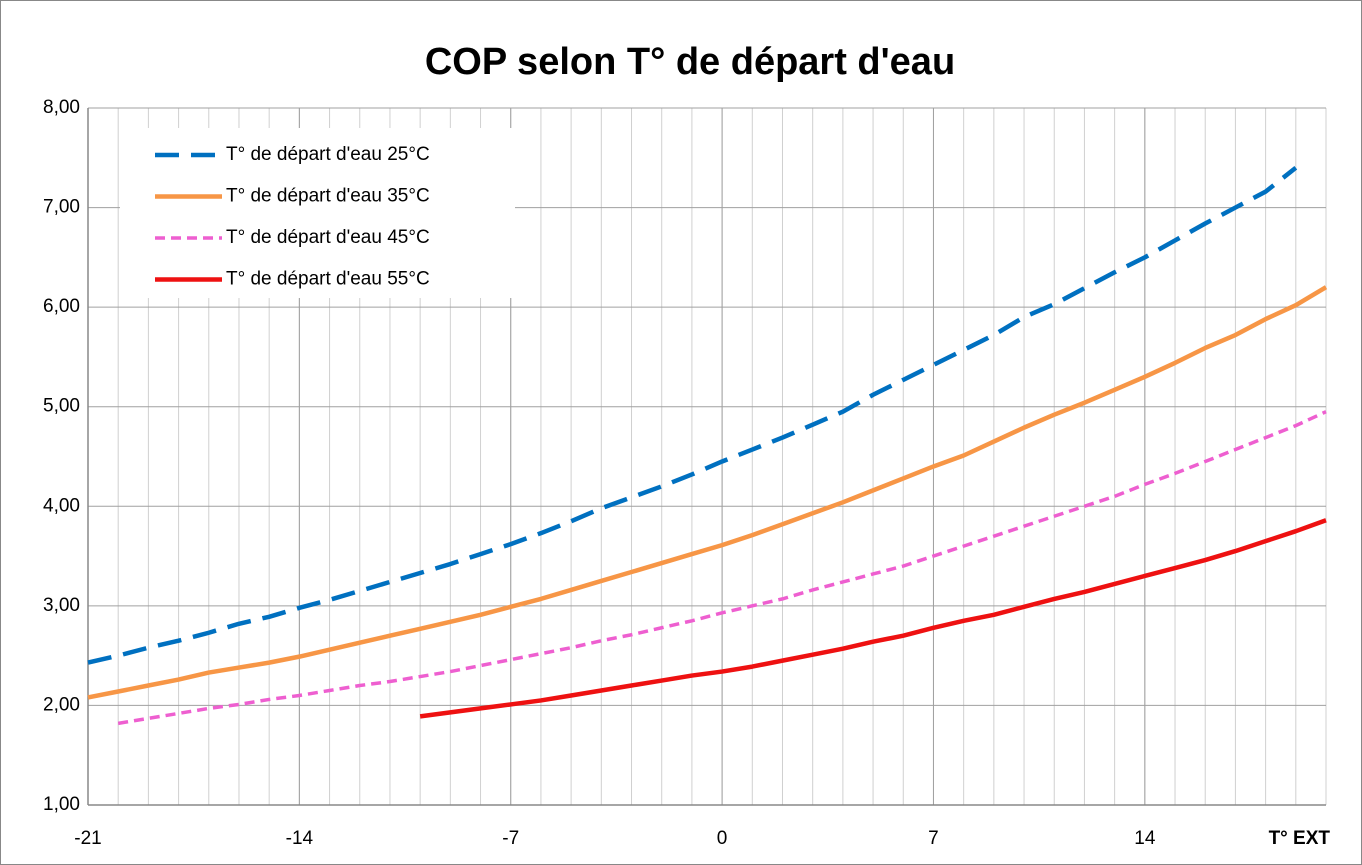 This screenshot has height=865, width=1362. Describe the element at coordinates (328, 154) in the screenshot. I see `legend-label: T° de départ d'eau 25°C` at that location.